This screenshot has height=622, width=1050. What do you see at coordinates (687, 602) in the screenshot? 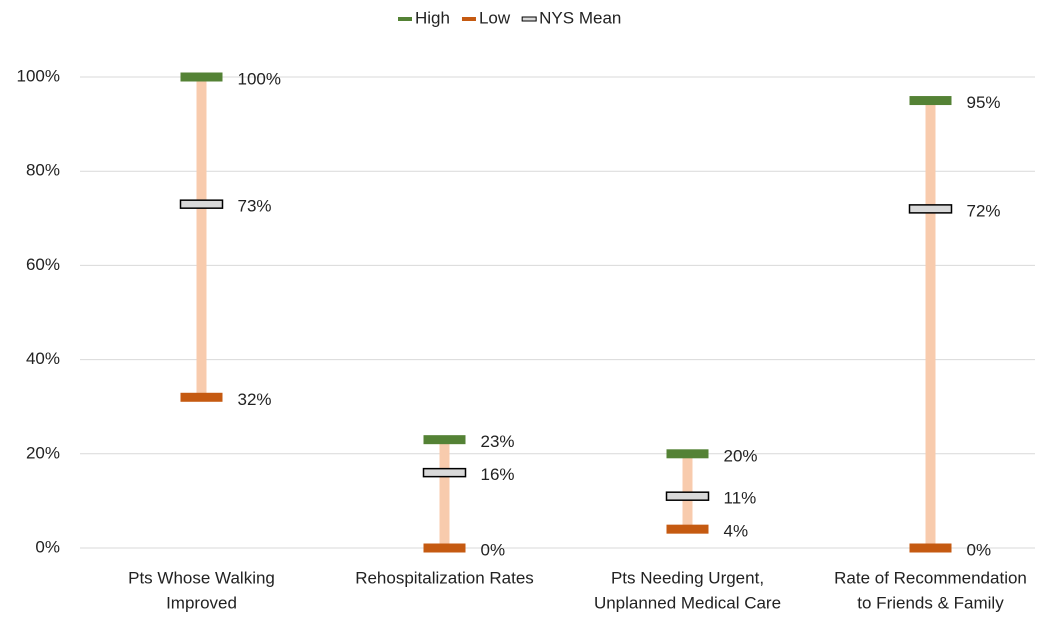
I see `x-tick-label: Unplanned Medical Care` at bounding box center [687, 602].